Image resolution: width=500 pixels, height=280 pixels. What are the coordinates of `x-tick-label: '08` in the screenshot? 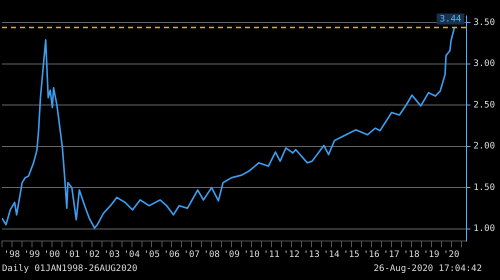 It's located at (212, 255).